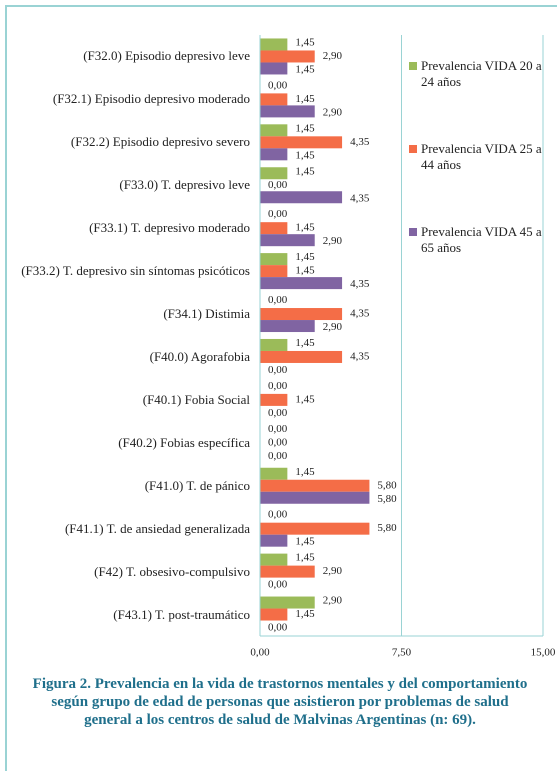  What do you see at coordinates (402, 653) in the screenshot?
I see `x-tick-label: 7,50` at bounding box center [402, 653].